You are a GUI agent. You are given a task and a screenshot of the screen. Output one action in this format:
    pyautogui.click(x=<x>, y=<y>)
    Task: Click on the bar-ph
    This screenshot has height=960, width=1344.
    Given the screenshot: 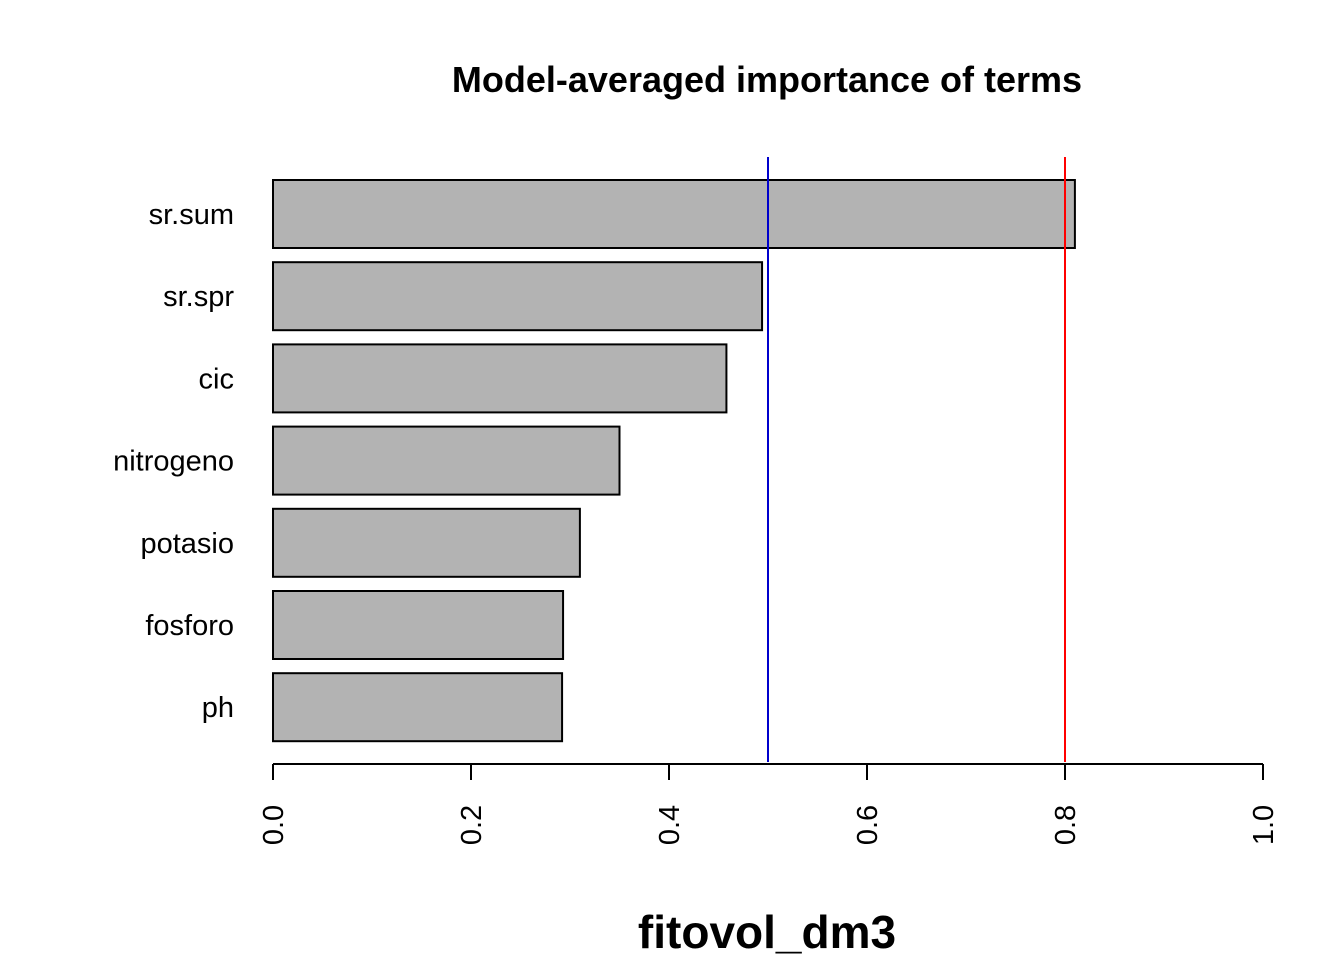 What is the action you would take?
    pyautogui.click(x=418, y=707)
    